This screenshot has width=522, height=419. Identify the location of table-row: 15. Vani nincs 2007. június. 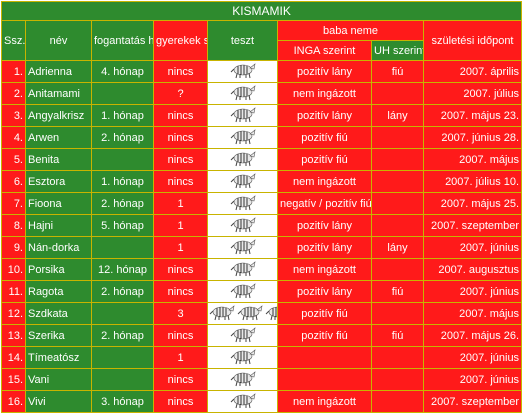
(262, 380).